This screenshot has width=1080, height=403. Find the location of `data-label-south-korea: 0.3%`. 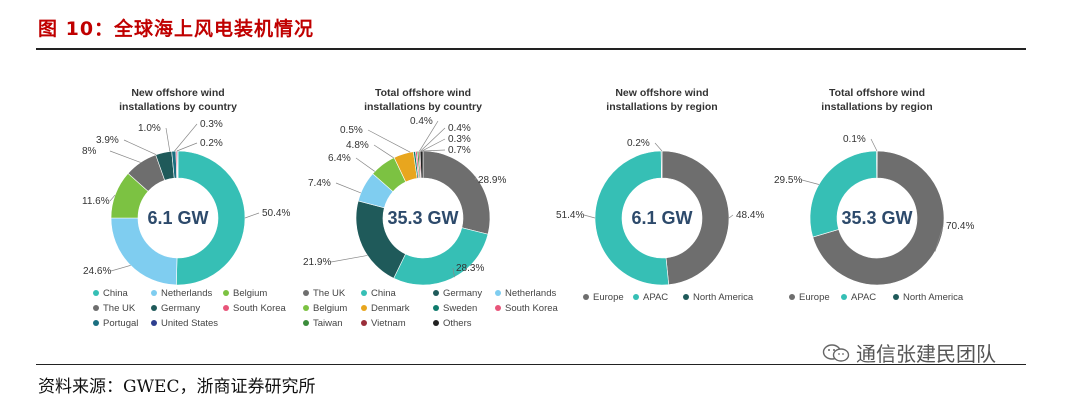

data-label-south-korea: 0.3% is located at coordinates (211, 124).